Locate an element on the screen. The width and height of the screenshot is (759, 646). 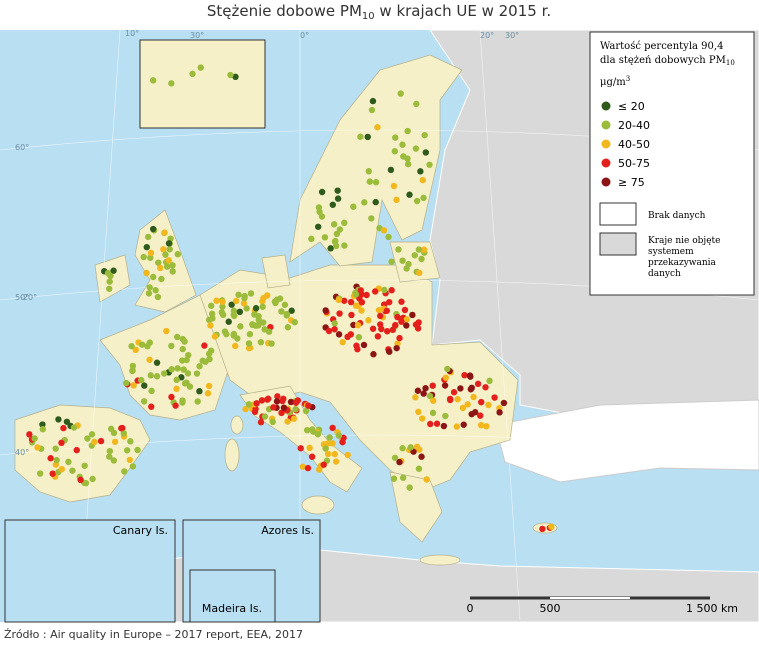
scale-bar: 0 500 1 500 km is located at coordinates (602, 605).